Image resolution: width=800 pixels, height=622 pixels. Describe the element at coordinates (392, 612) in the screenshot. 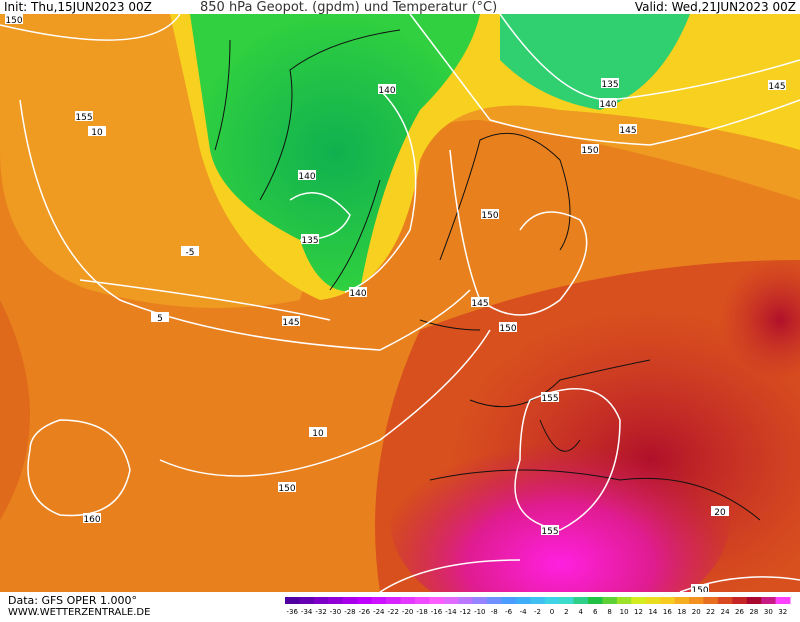

I see `scale-label: -22` at that location.